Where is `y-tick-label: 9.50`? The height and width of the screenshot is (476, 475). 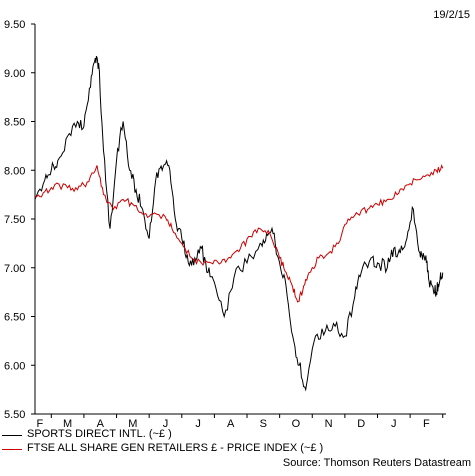
y-tick-label: 9.50 is located at coordinates (14, 25).